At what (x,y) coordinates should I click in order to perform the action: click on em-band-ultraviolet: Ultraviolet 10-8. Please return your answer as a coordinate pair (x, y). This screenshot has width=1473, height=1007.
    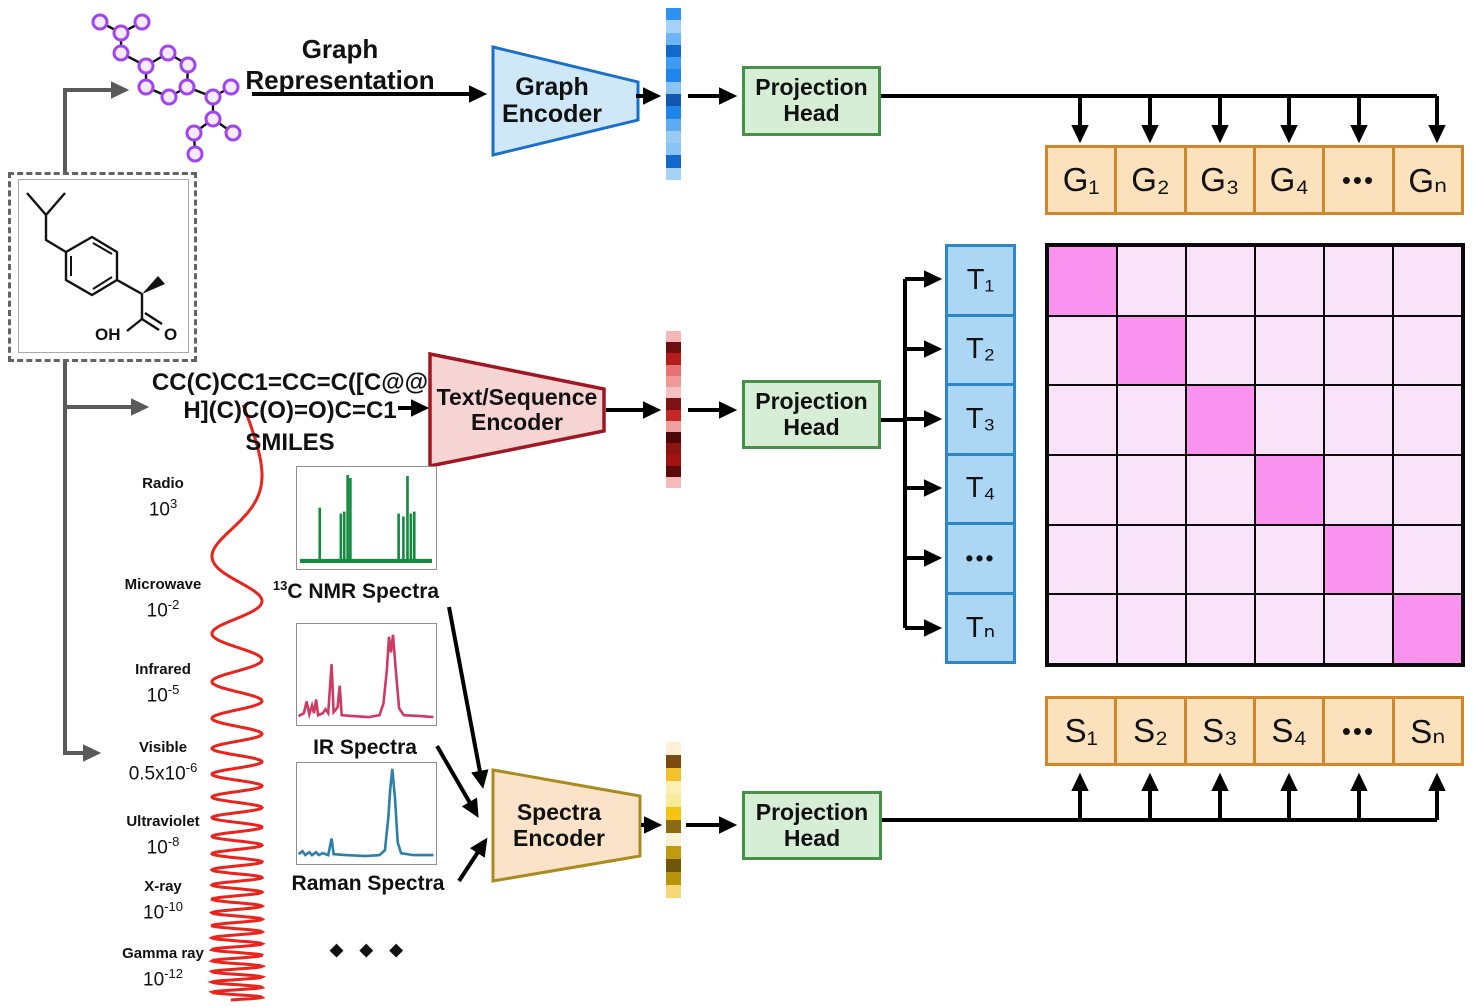
    Looking at the image, I should click on (163, 836).